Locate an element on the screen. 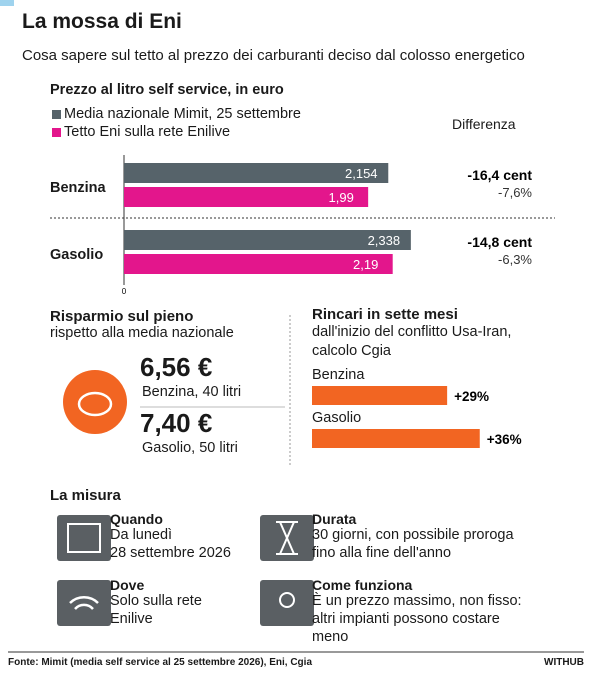 The height and width of the screenshot is (675, 592). amount-detail: Benzina, 40 litri is located at coordinates (192, 392).